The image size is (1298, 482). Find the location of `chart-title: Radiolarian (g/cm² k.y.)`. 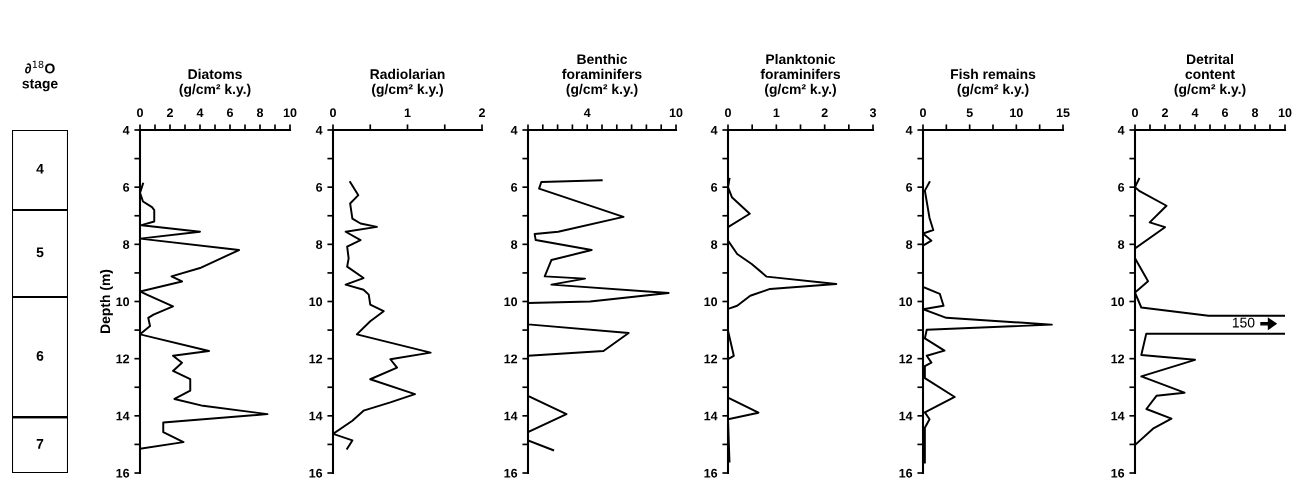

chart-title: Radiolarian (g/cm² k.y.) is located at coordinates (407, 82).